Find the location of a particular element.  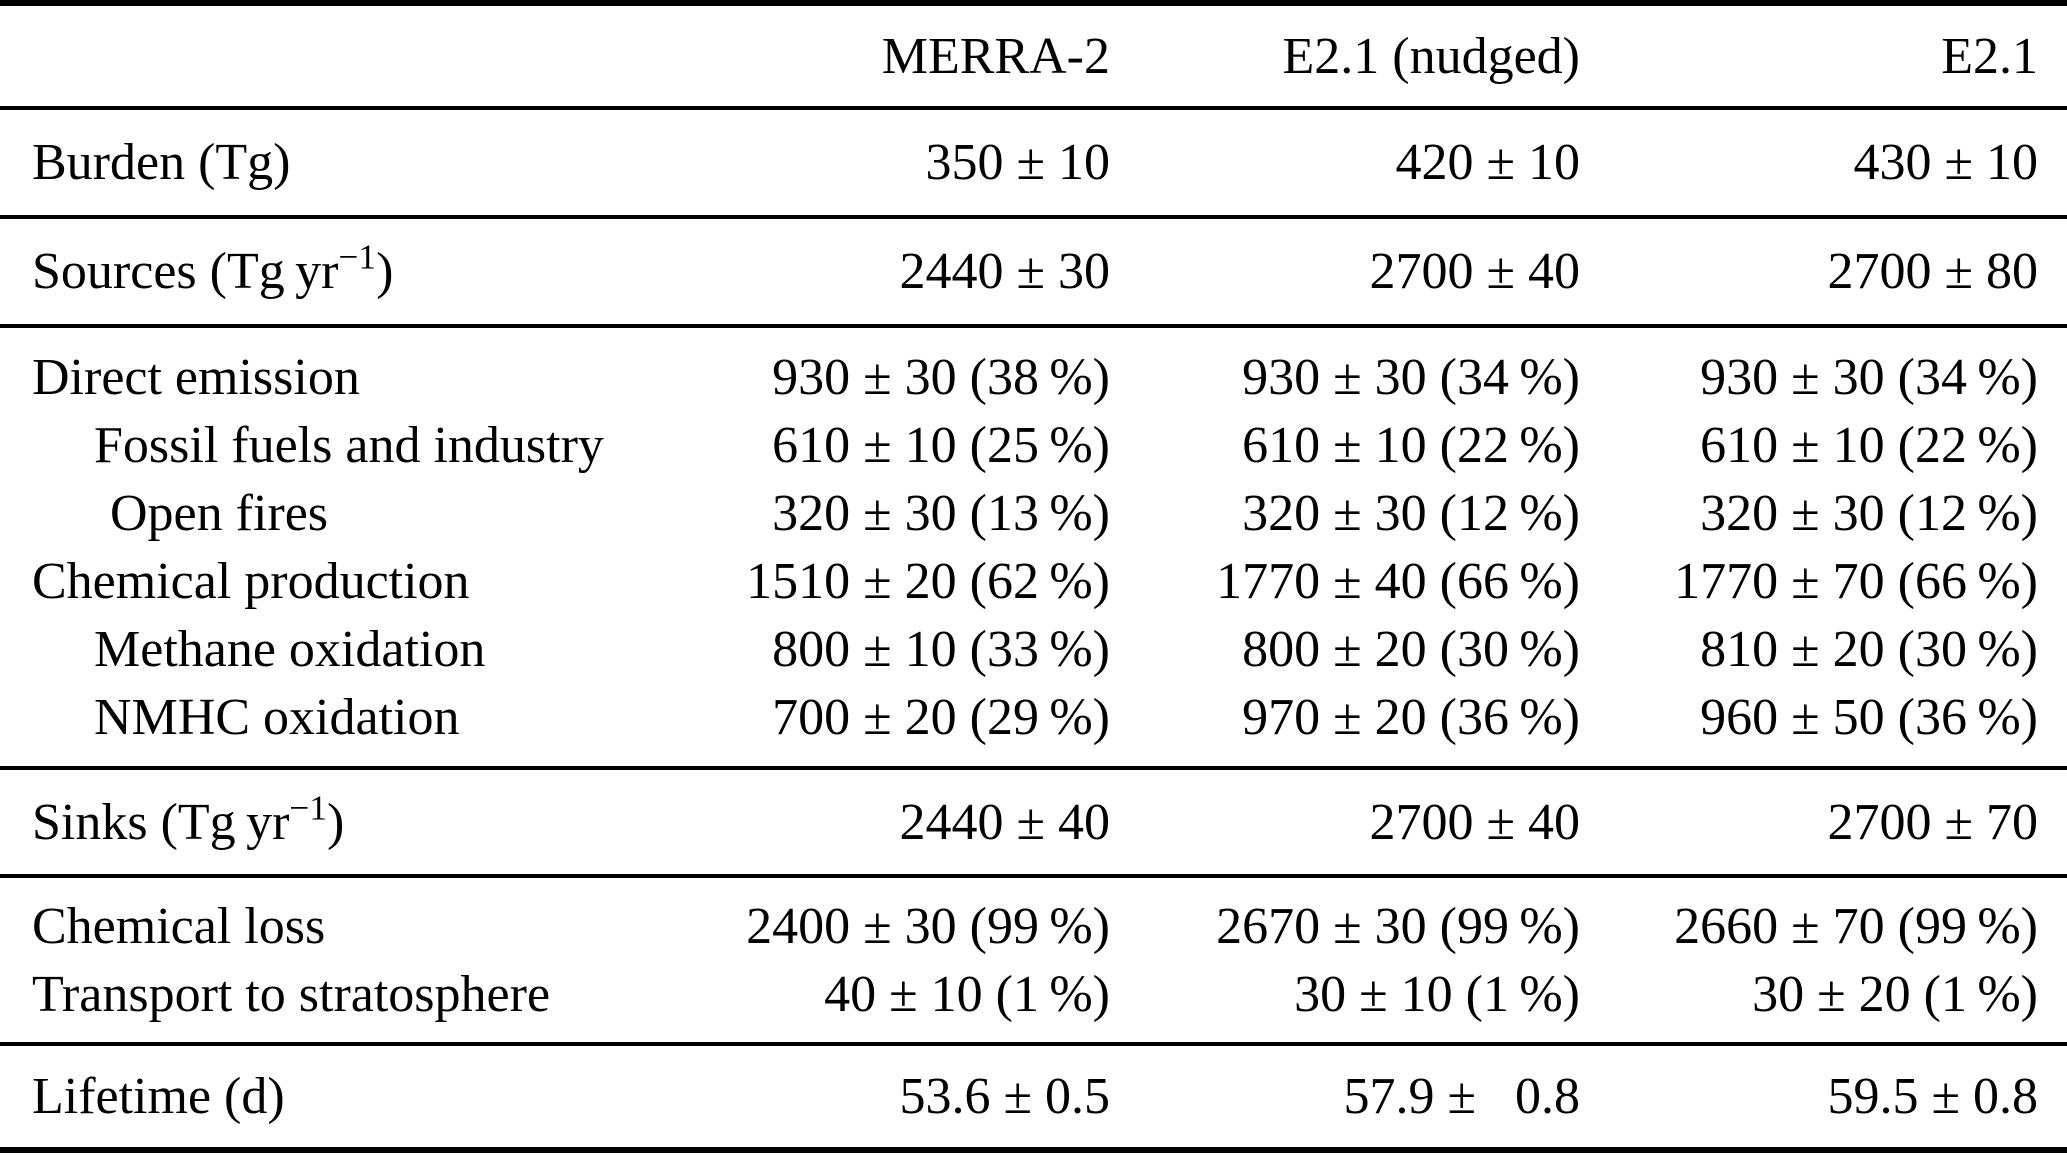

fossil-fuels-e21-value: 610 ± 10 (22 %) is located at coordinates (1869, 445).